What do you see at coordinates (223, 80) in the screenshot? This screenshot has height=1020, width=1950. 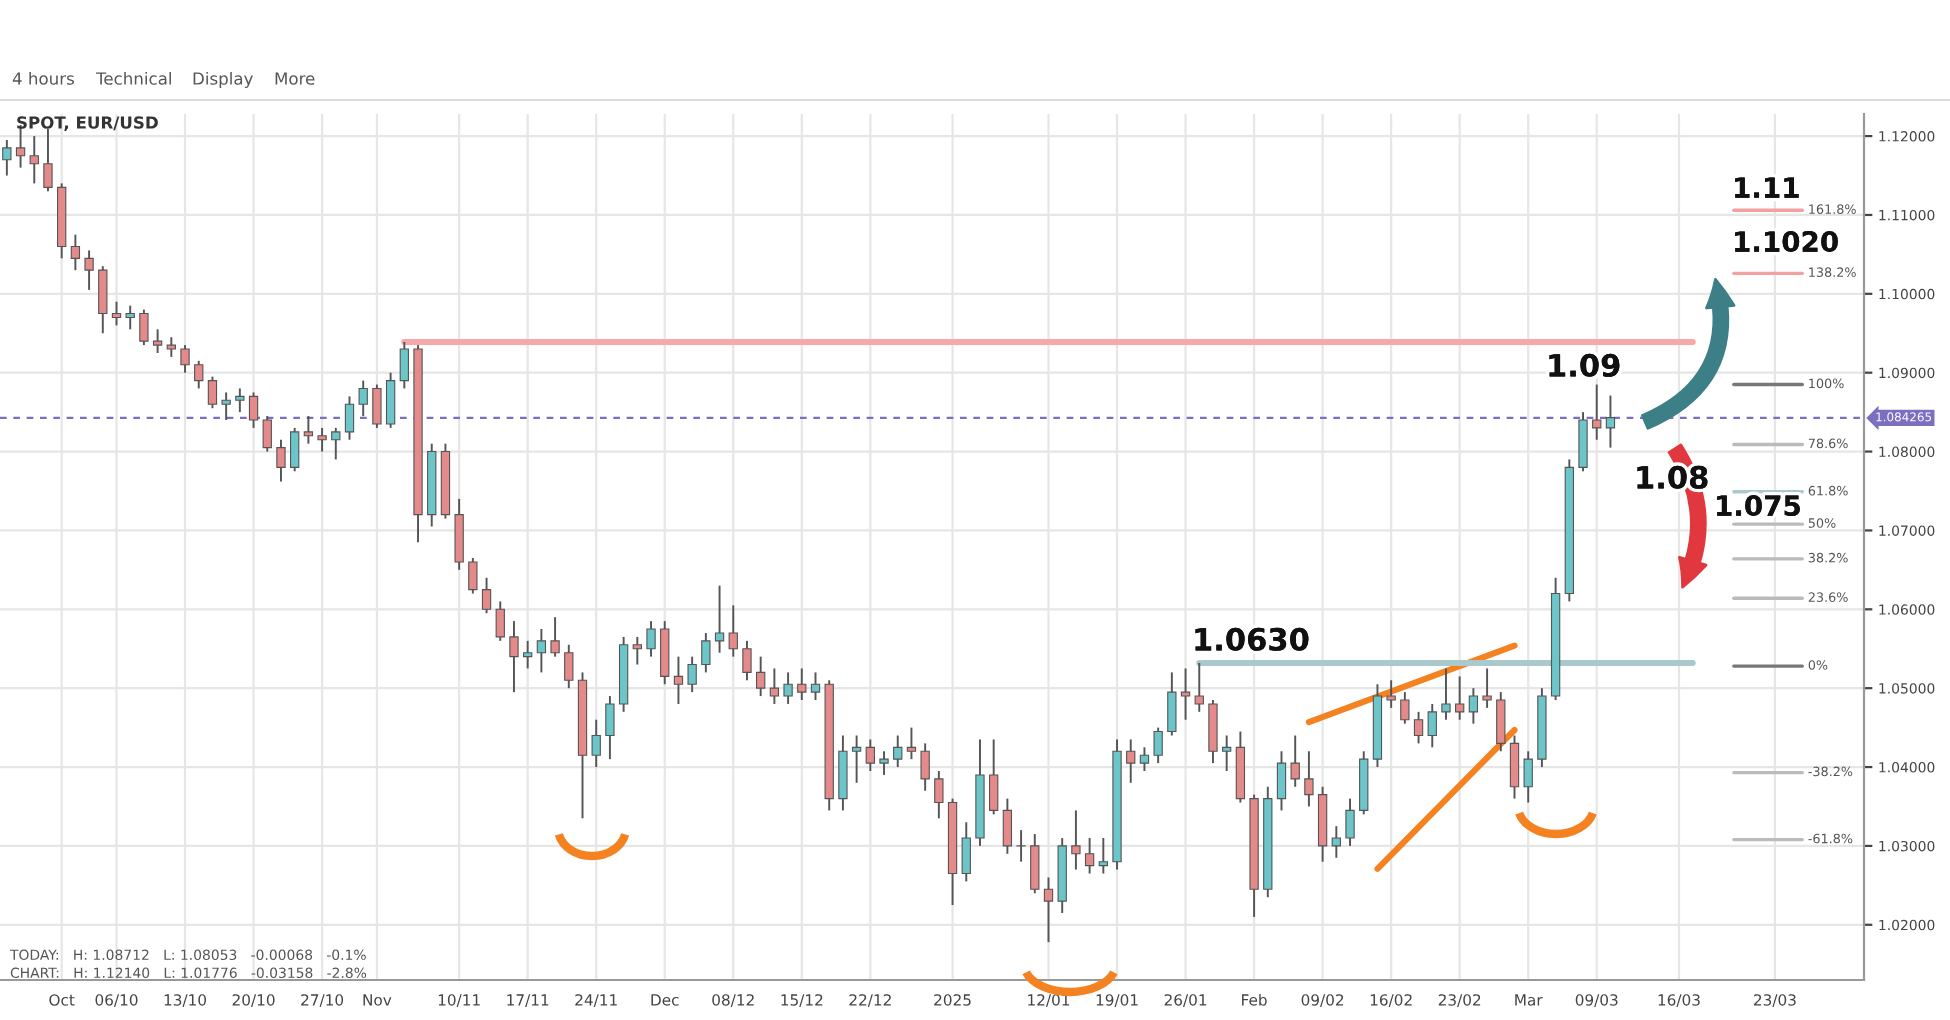 I see `text: Display` at bounding box center [223, 80].